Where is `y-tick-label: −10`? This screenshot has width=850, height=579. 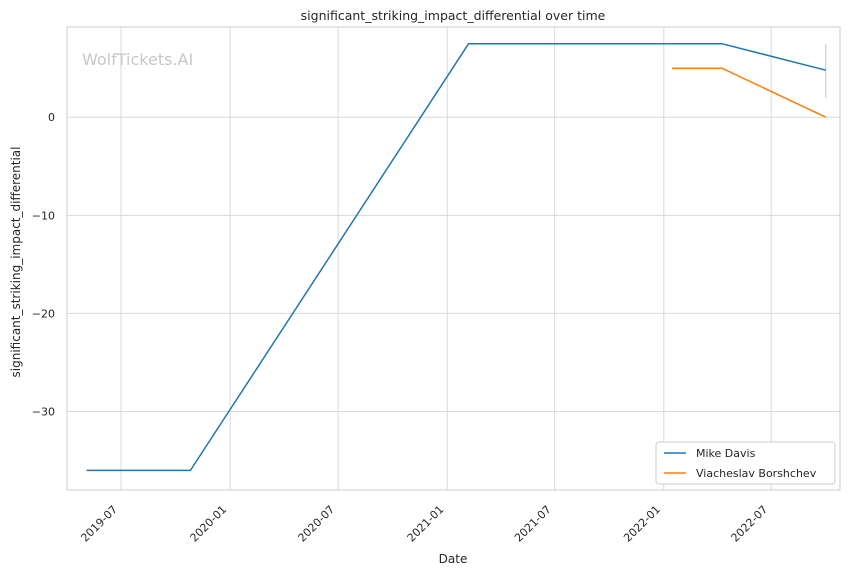
y-tick-label: −10 is located at coordinates (43, 215).